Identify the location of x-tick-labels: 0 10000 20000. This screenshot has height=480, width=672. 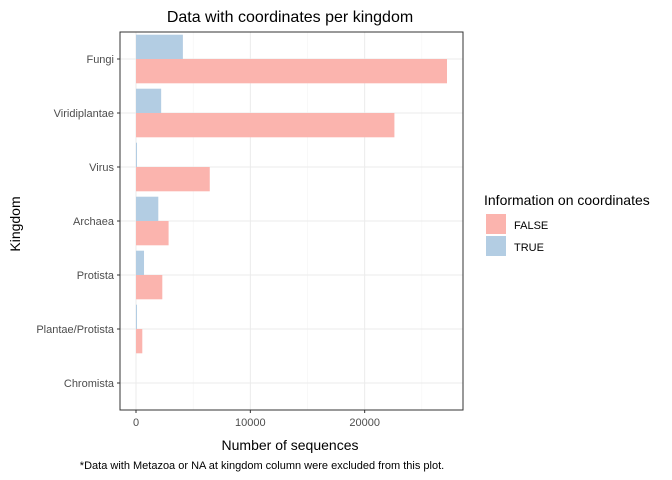
(256, 419).